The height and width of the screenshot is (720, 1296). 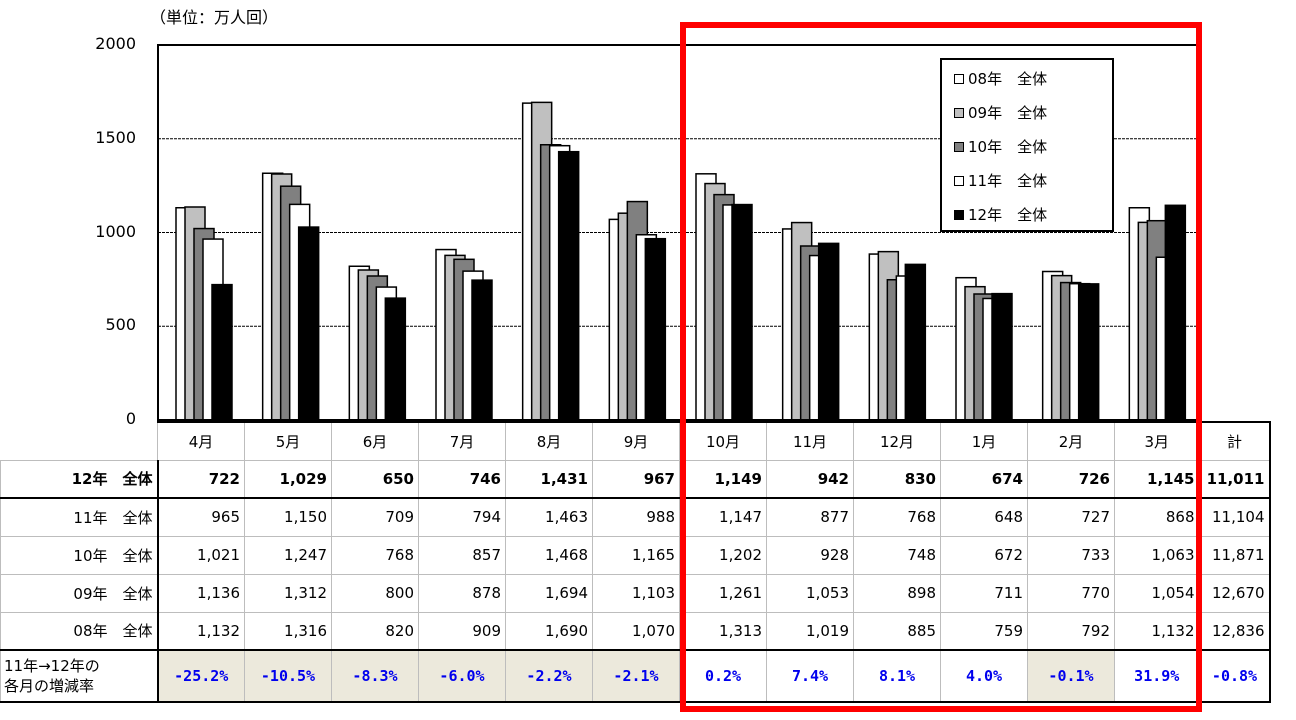 I want to click on table-cell: 759, so click(x=984, y=631).